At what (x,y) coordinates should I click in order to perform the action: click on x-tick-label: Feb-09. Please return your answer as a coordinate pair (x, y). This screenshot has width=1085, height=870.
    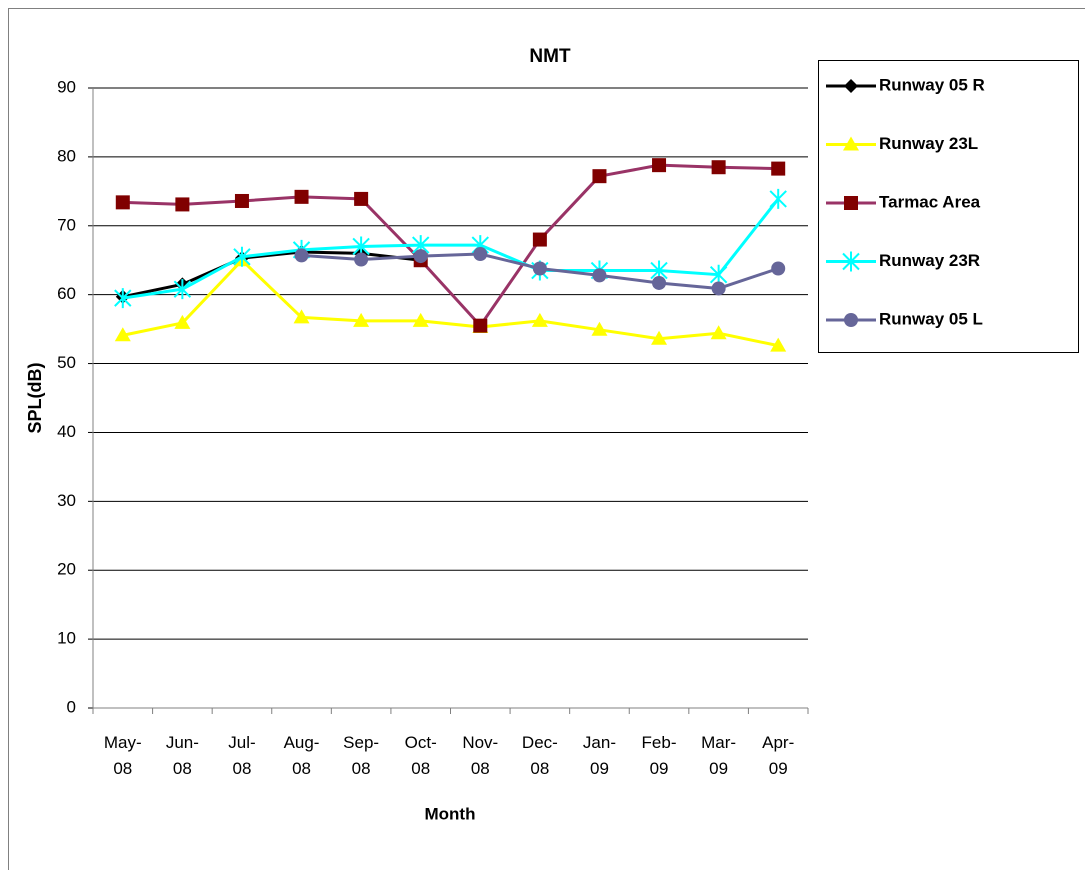
    Looking at the image, I should click on (659, 755).